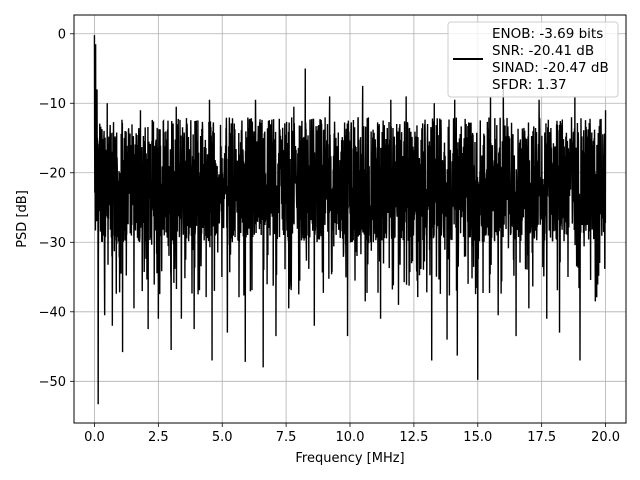  What do you see at coordinates (222, 437) in the screenshot?
I see `x-tick-label: 5.0` at bounding box center [222, 437].